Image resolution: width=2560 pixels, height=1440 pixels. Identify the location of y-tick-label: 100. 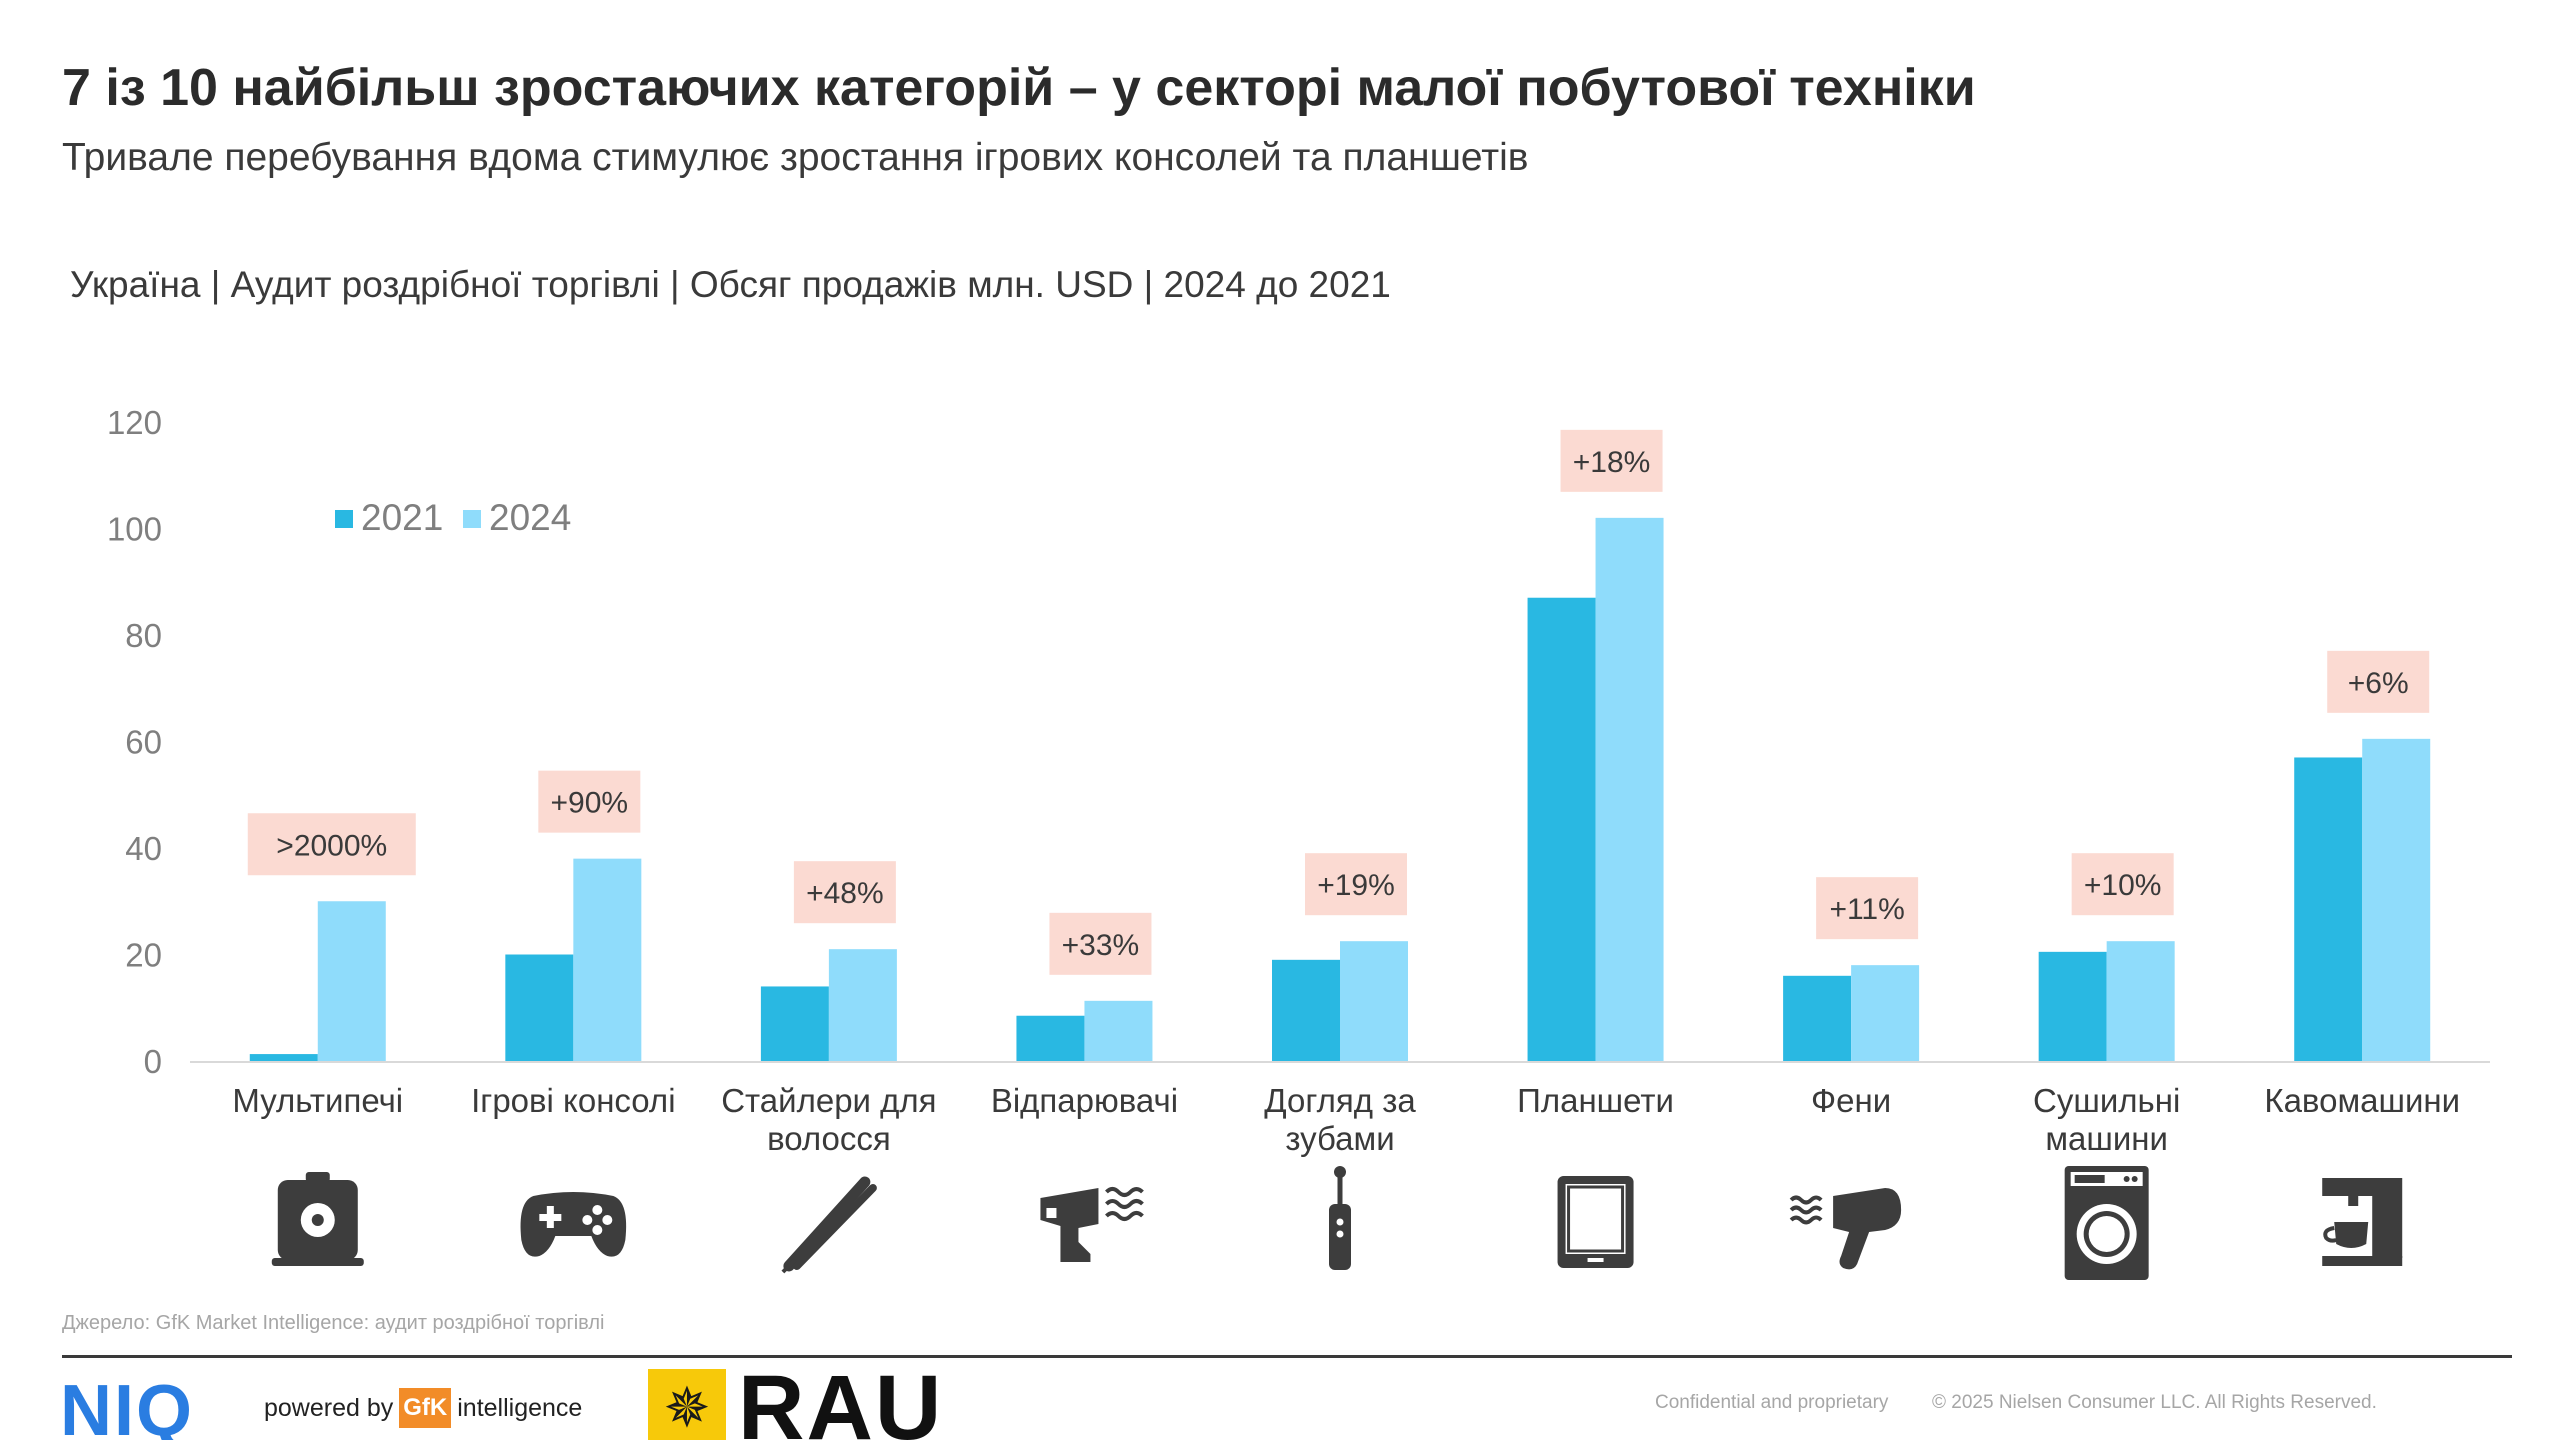
(134, 529).